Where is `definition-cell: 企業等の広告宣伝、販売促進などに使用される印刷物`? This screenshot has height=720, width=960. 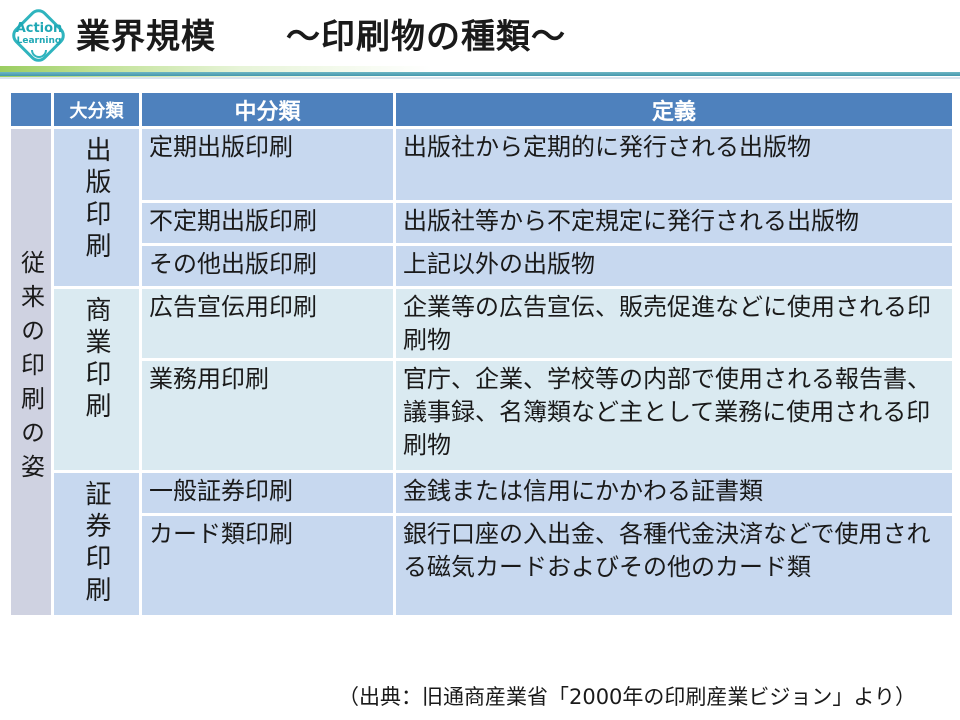 definition-cell: 企業等の広告宣伝、販売促進などに使用される印刷物 is located at coordinates (674, 323).